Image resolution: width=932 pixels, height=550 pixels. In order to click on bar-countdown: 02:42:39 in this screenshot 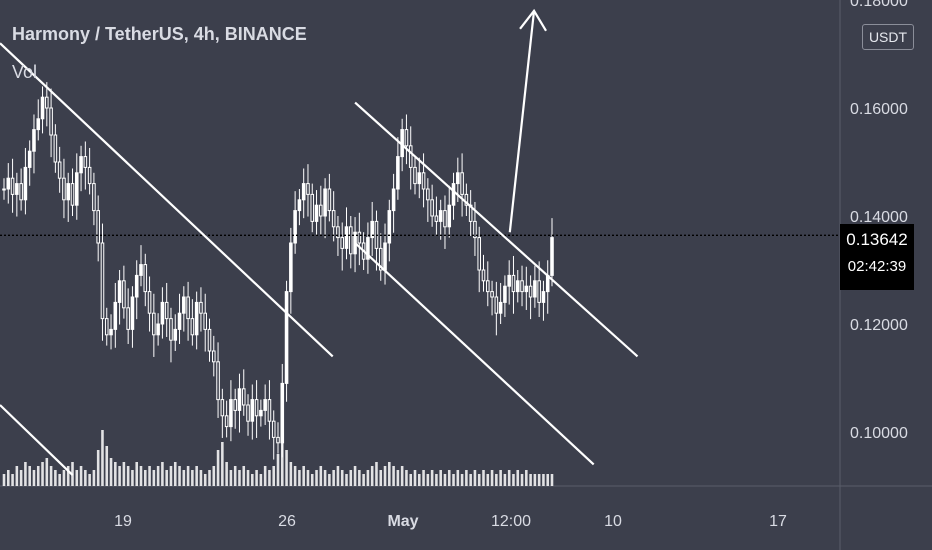, I will do `click(877, 266)`.